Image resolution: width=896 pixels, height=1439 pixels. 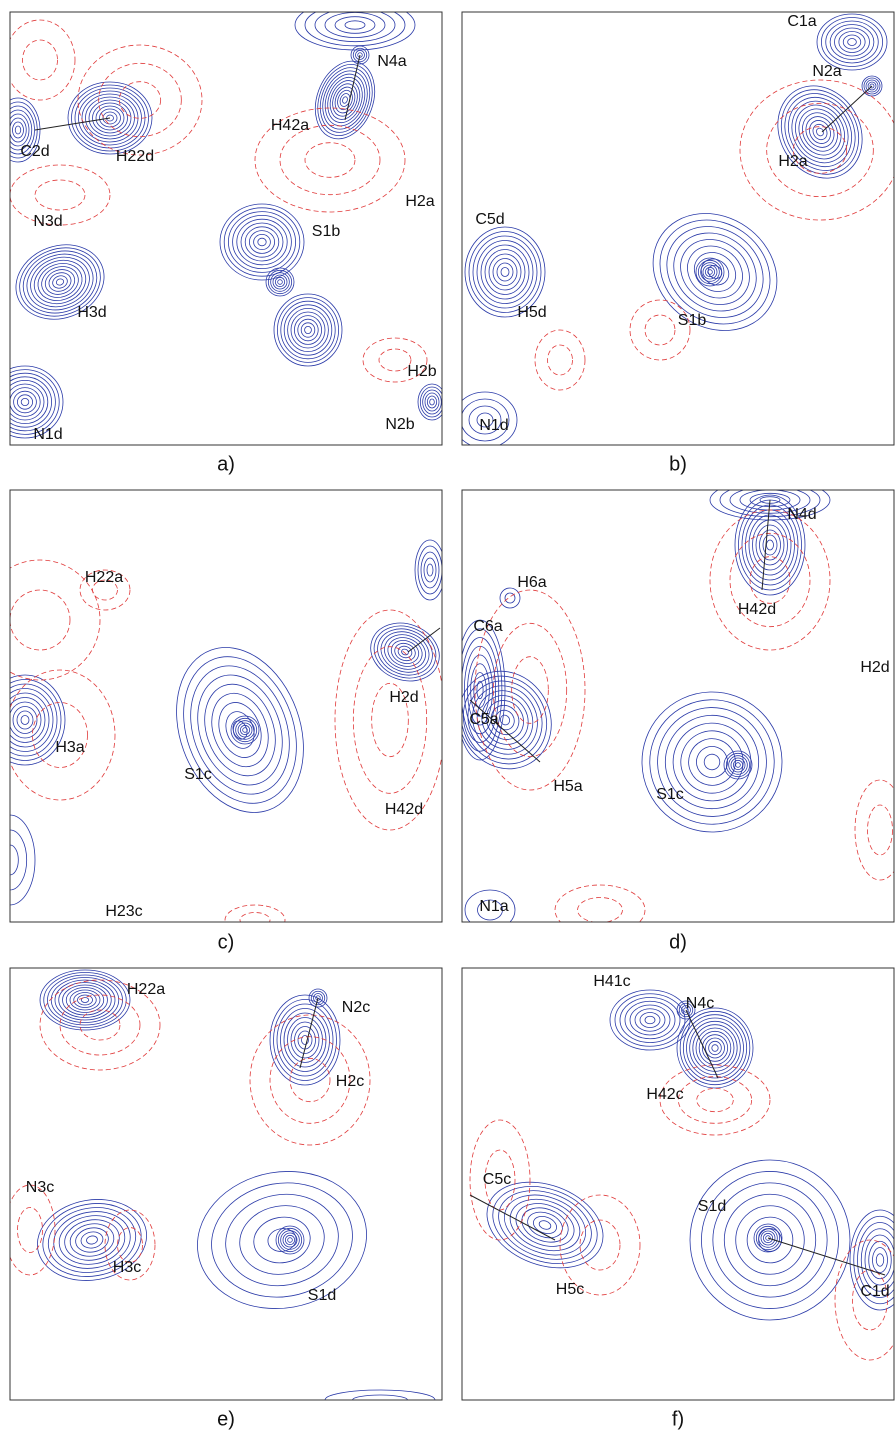 What do you see at coordinates (757, 609) in the screenshot?
I see `atom-label: H42d` at bounding box center [757, 609].